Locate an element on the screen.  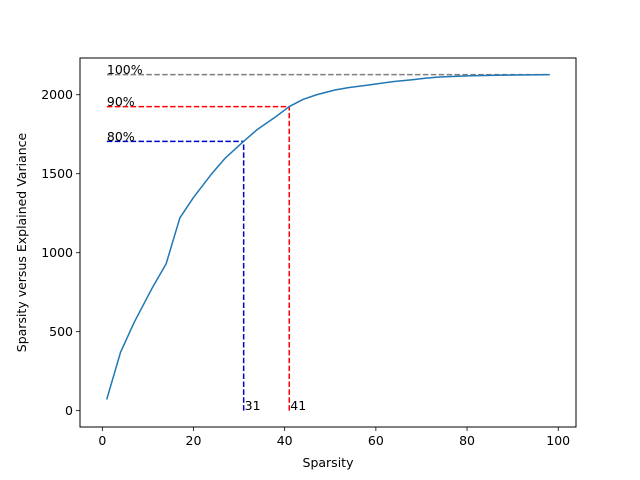
x-tick-label: 40 is located at coordinates (285, 440).